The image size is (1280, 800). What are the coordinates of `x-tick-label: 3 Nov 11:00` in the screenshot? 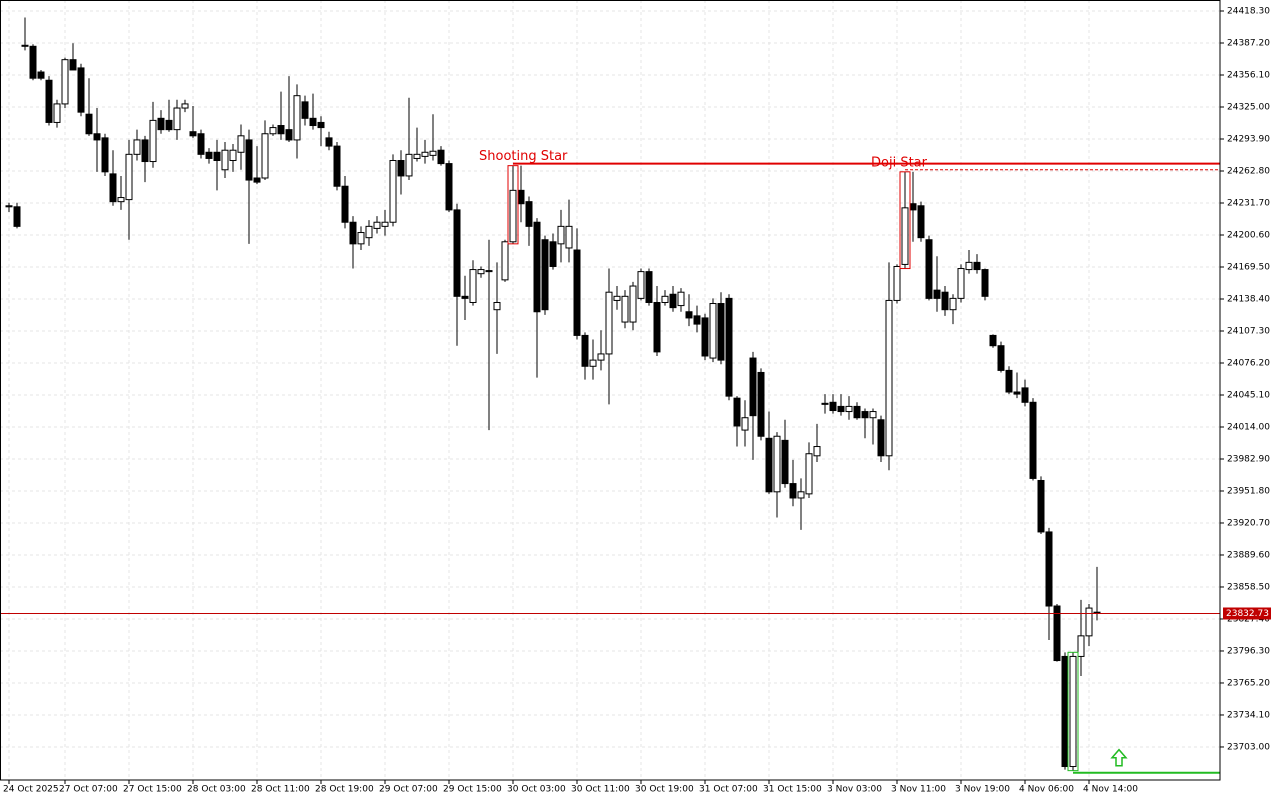 It's located at (918, 790).